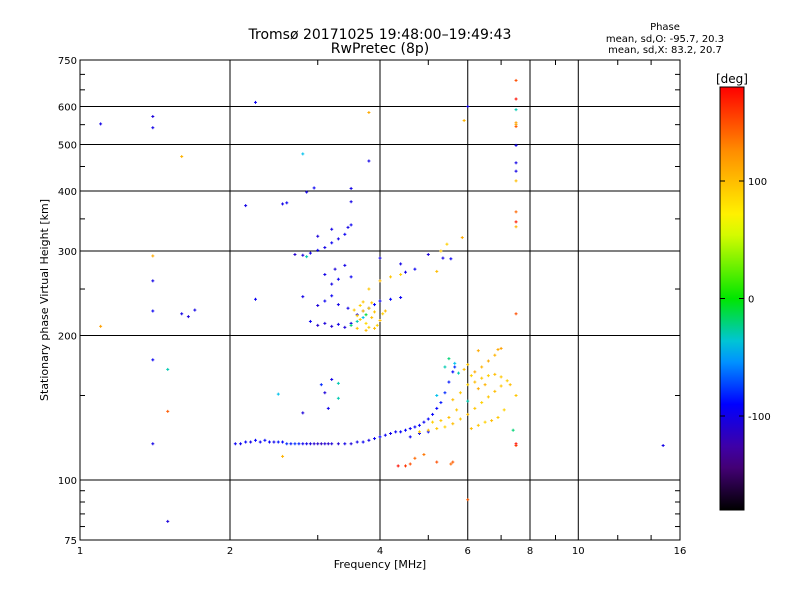  I want to click on y-tick-label: 200, so click(67, 337).